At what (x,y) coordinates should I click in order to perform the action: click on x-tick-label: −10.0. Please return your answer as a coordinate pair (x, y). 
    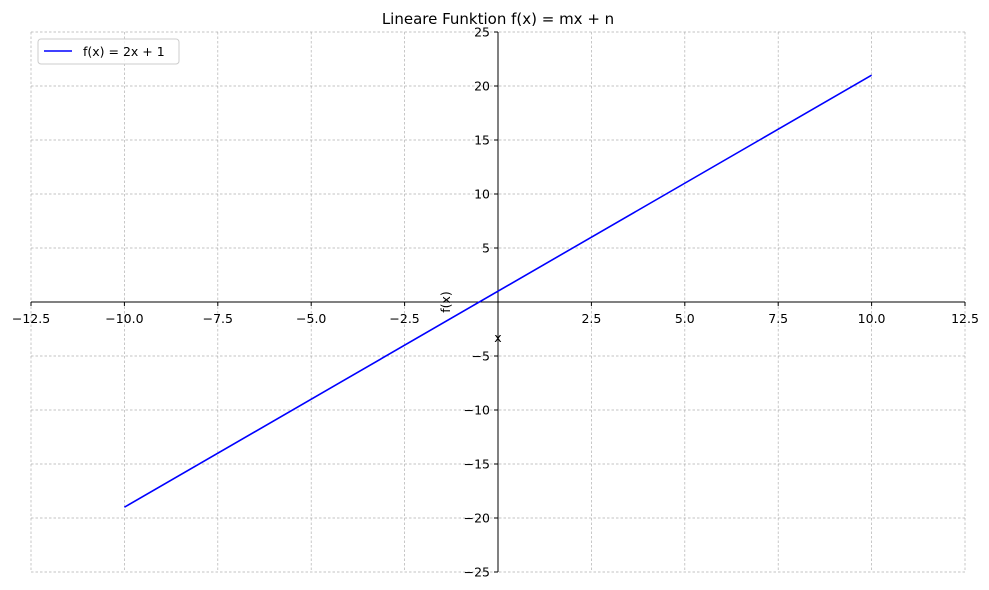
    Looking at the image, I should click on (124, 318).